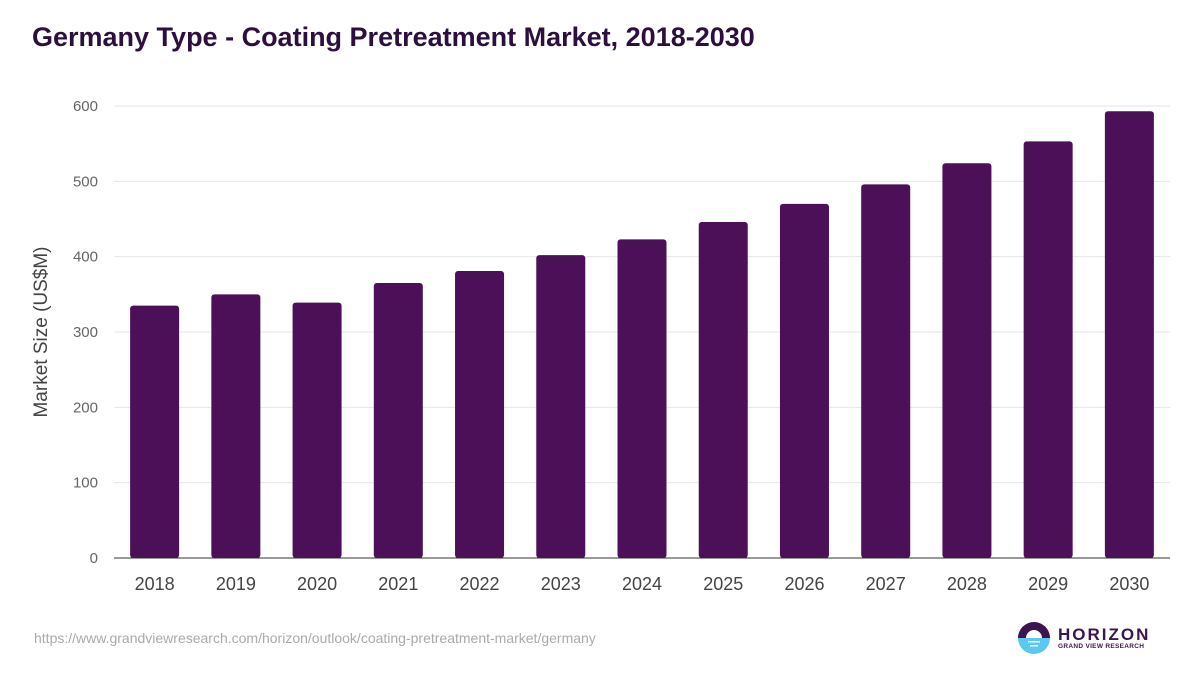 This screenshot has height=675, width=1200. I want to click on bar-2029, so click(1048, 349).